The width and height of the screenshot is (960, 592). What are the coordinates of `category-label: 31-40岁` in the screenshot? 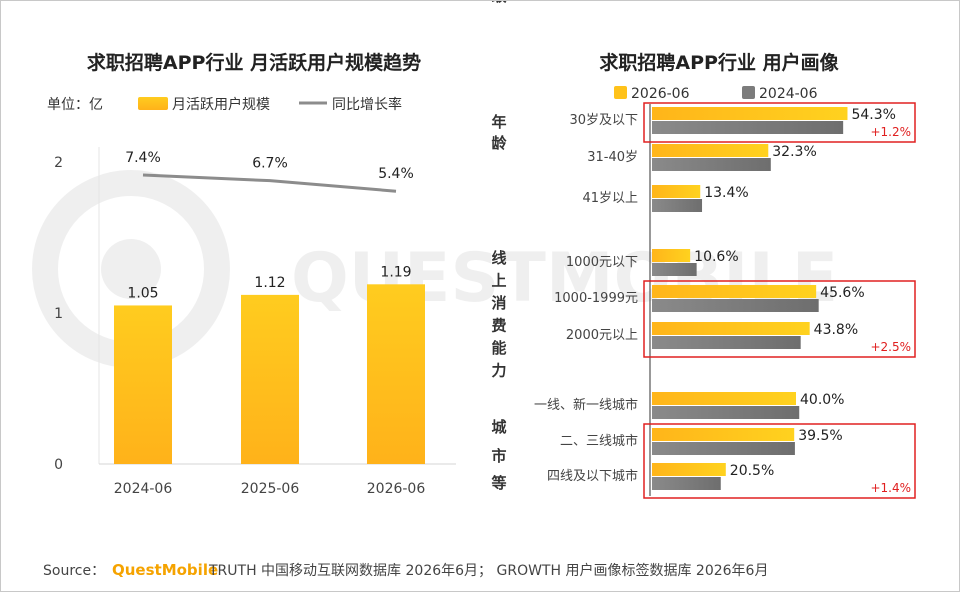 It's located at (612, 157).